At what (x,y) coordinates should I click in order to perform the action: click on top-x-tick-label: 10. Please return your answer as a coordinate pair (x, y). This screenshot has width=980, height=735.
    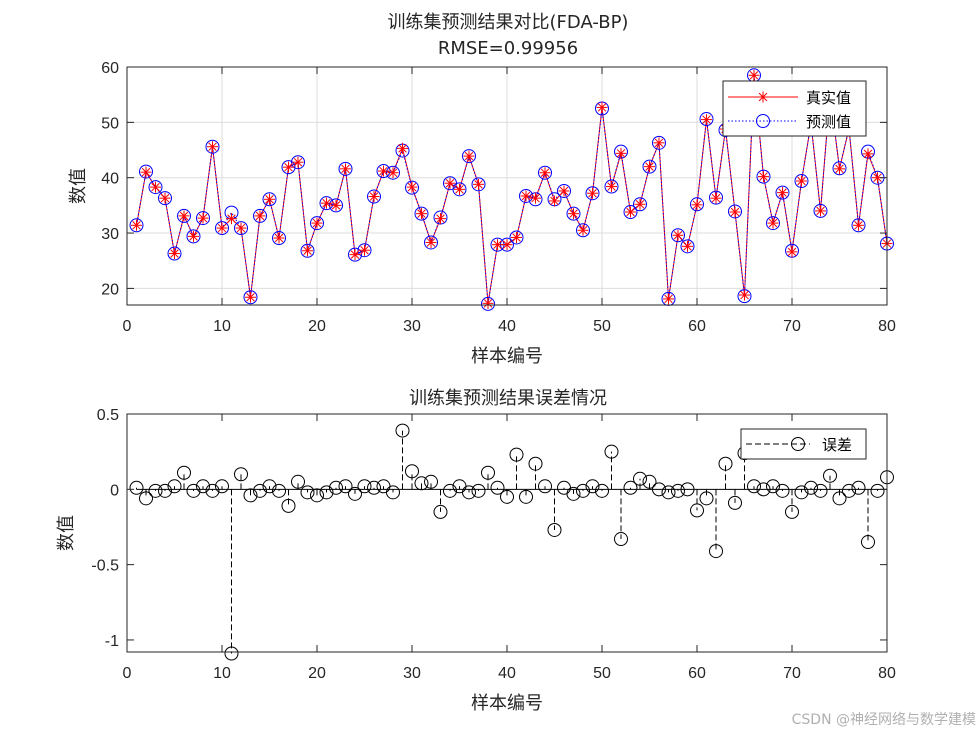
    Looking at the image, I should click on (222, 326).